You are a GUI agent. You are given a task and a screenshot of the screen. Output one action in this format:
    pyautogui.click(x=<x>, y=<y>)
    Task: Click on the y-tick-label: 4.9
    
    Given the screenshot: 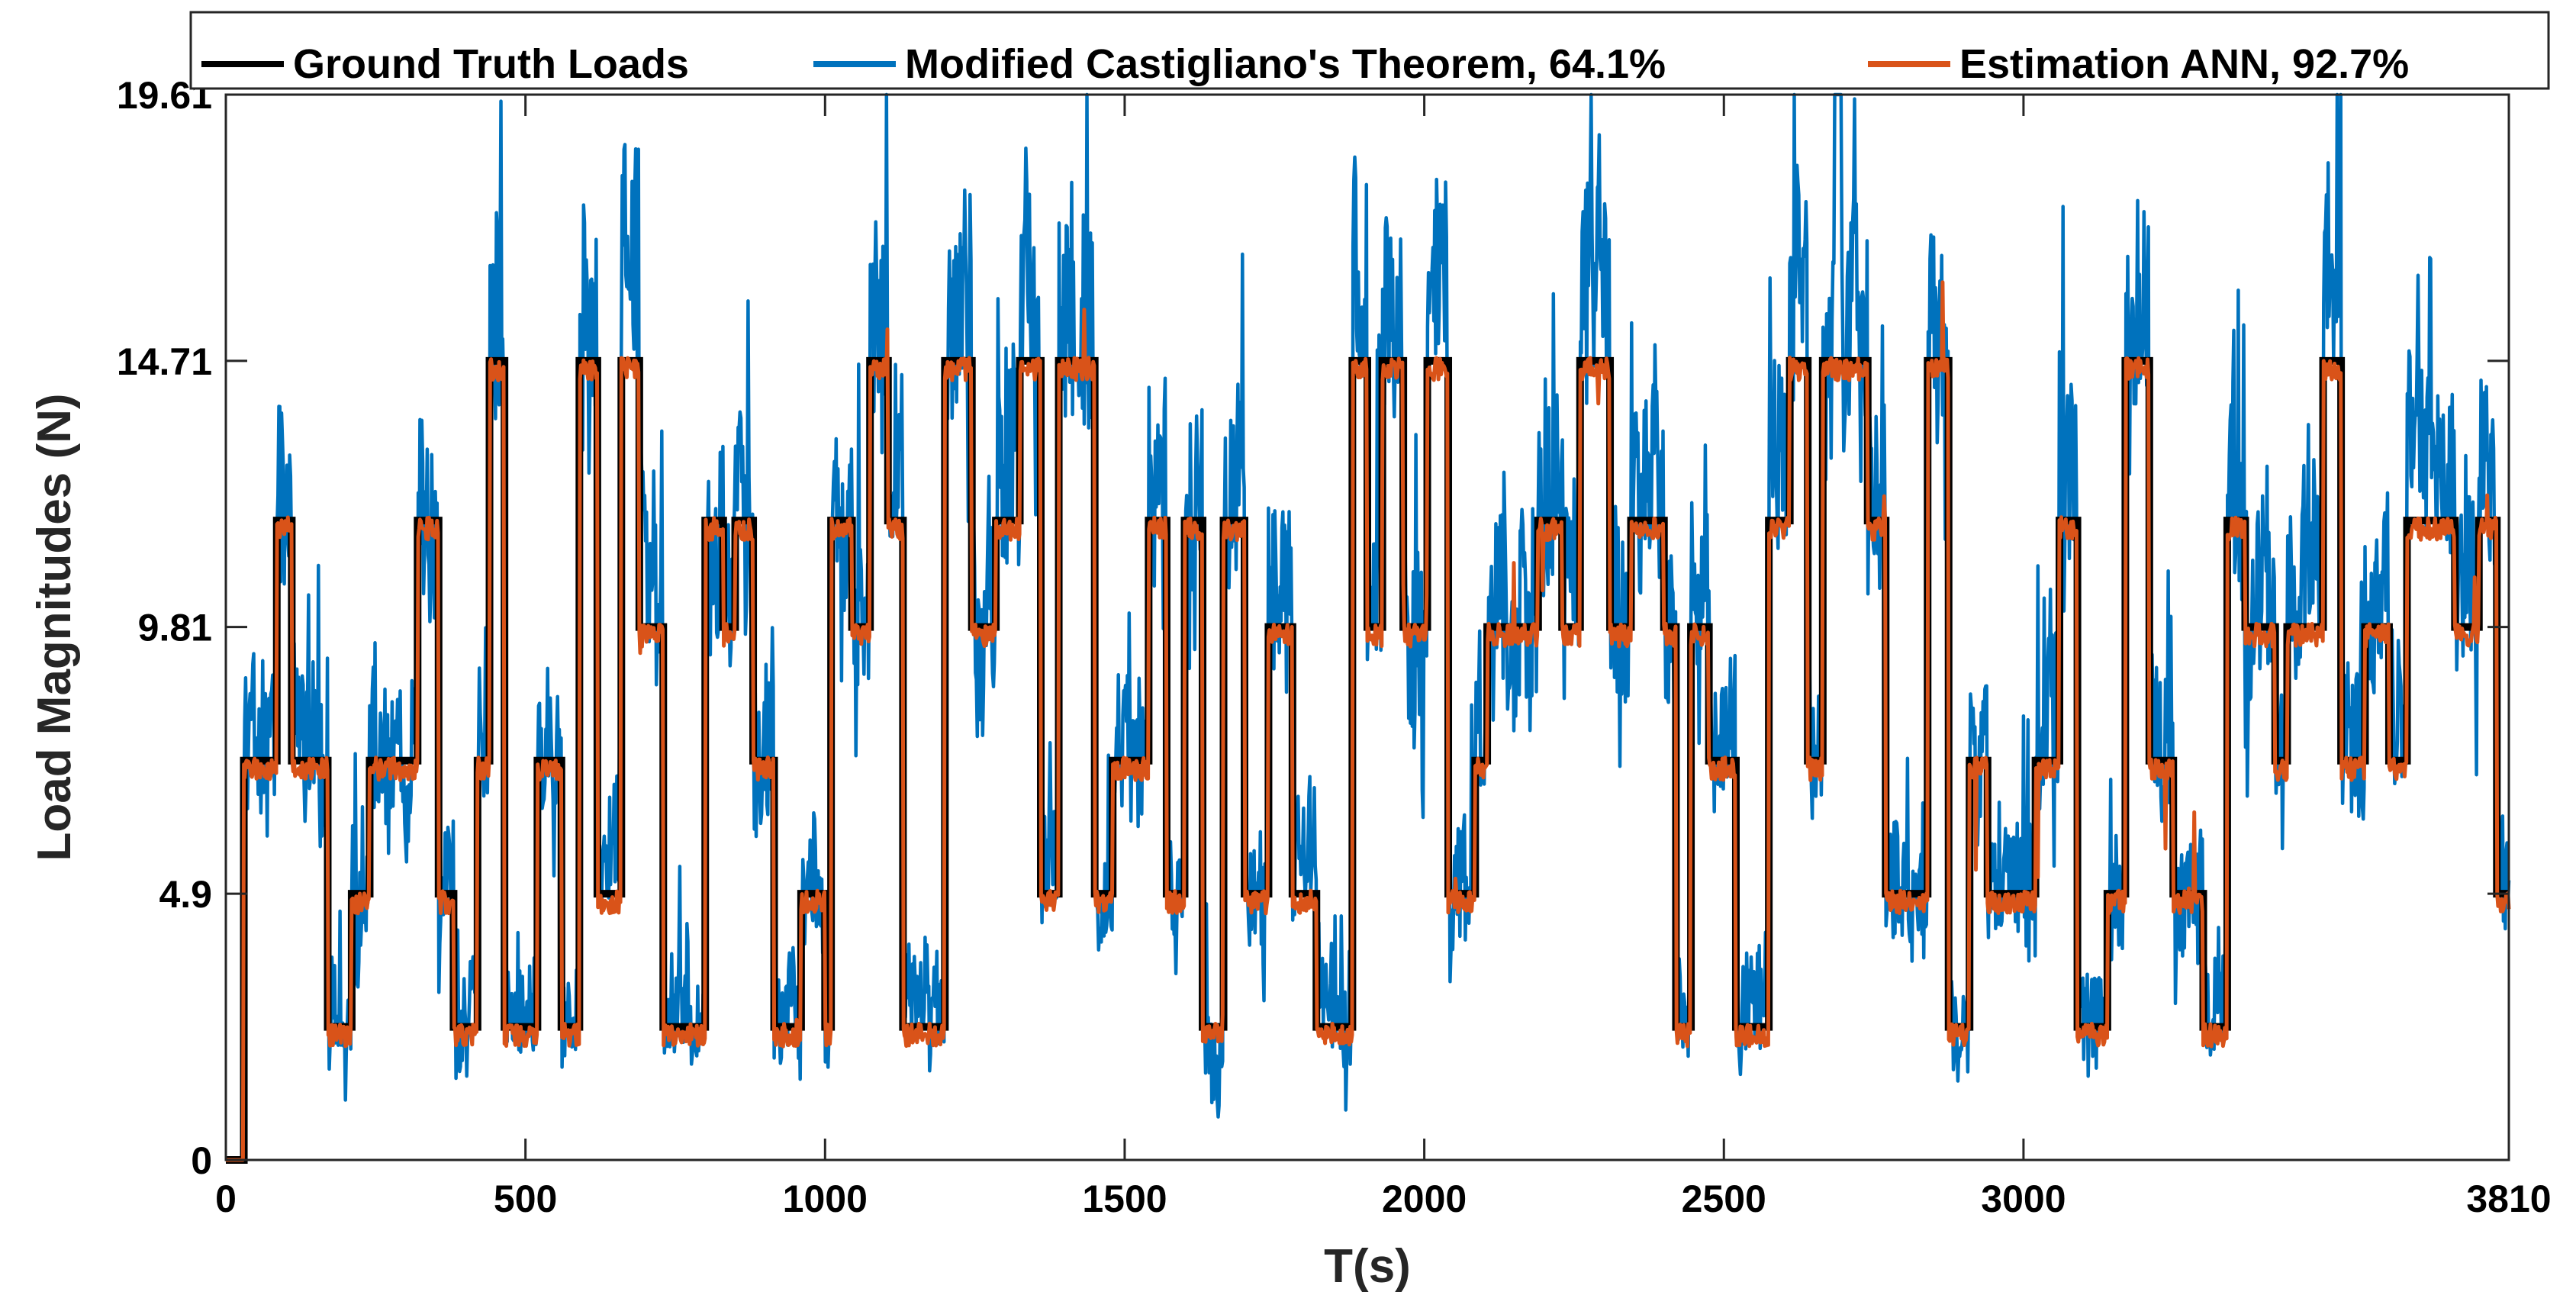 What is the action you would take?
    pyautogui.click(x=185, y=894)
    